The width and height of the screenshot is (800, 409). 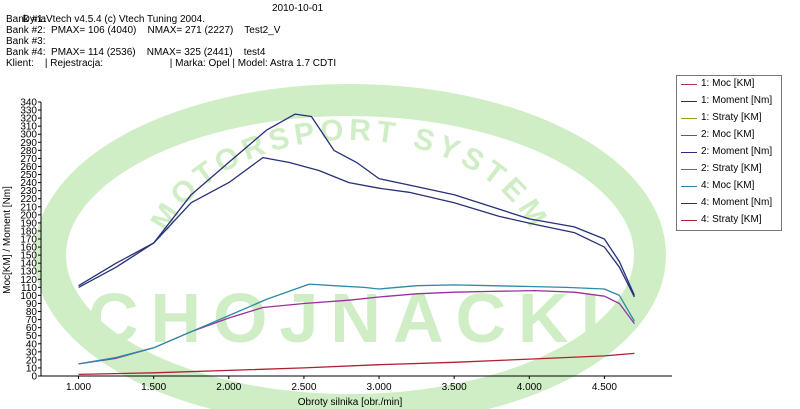 I want to click on y-tick-label: 10, so click(x=32, y=368).